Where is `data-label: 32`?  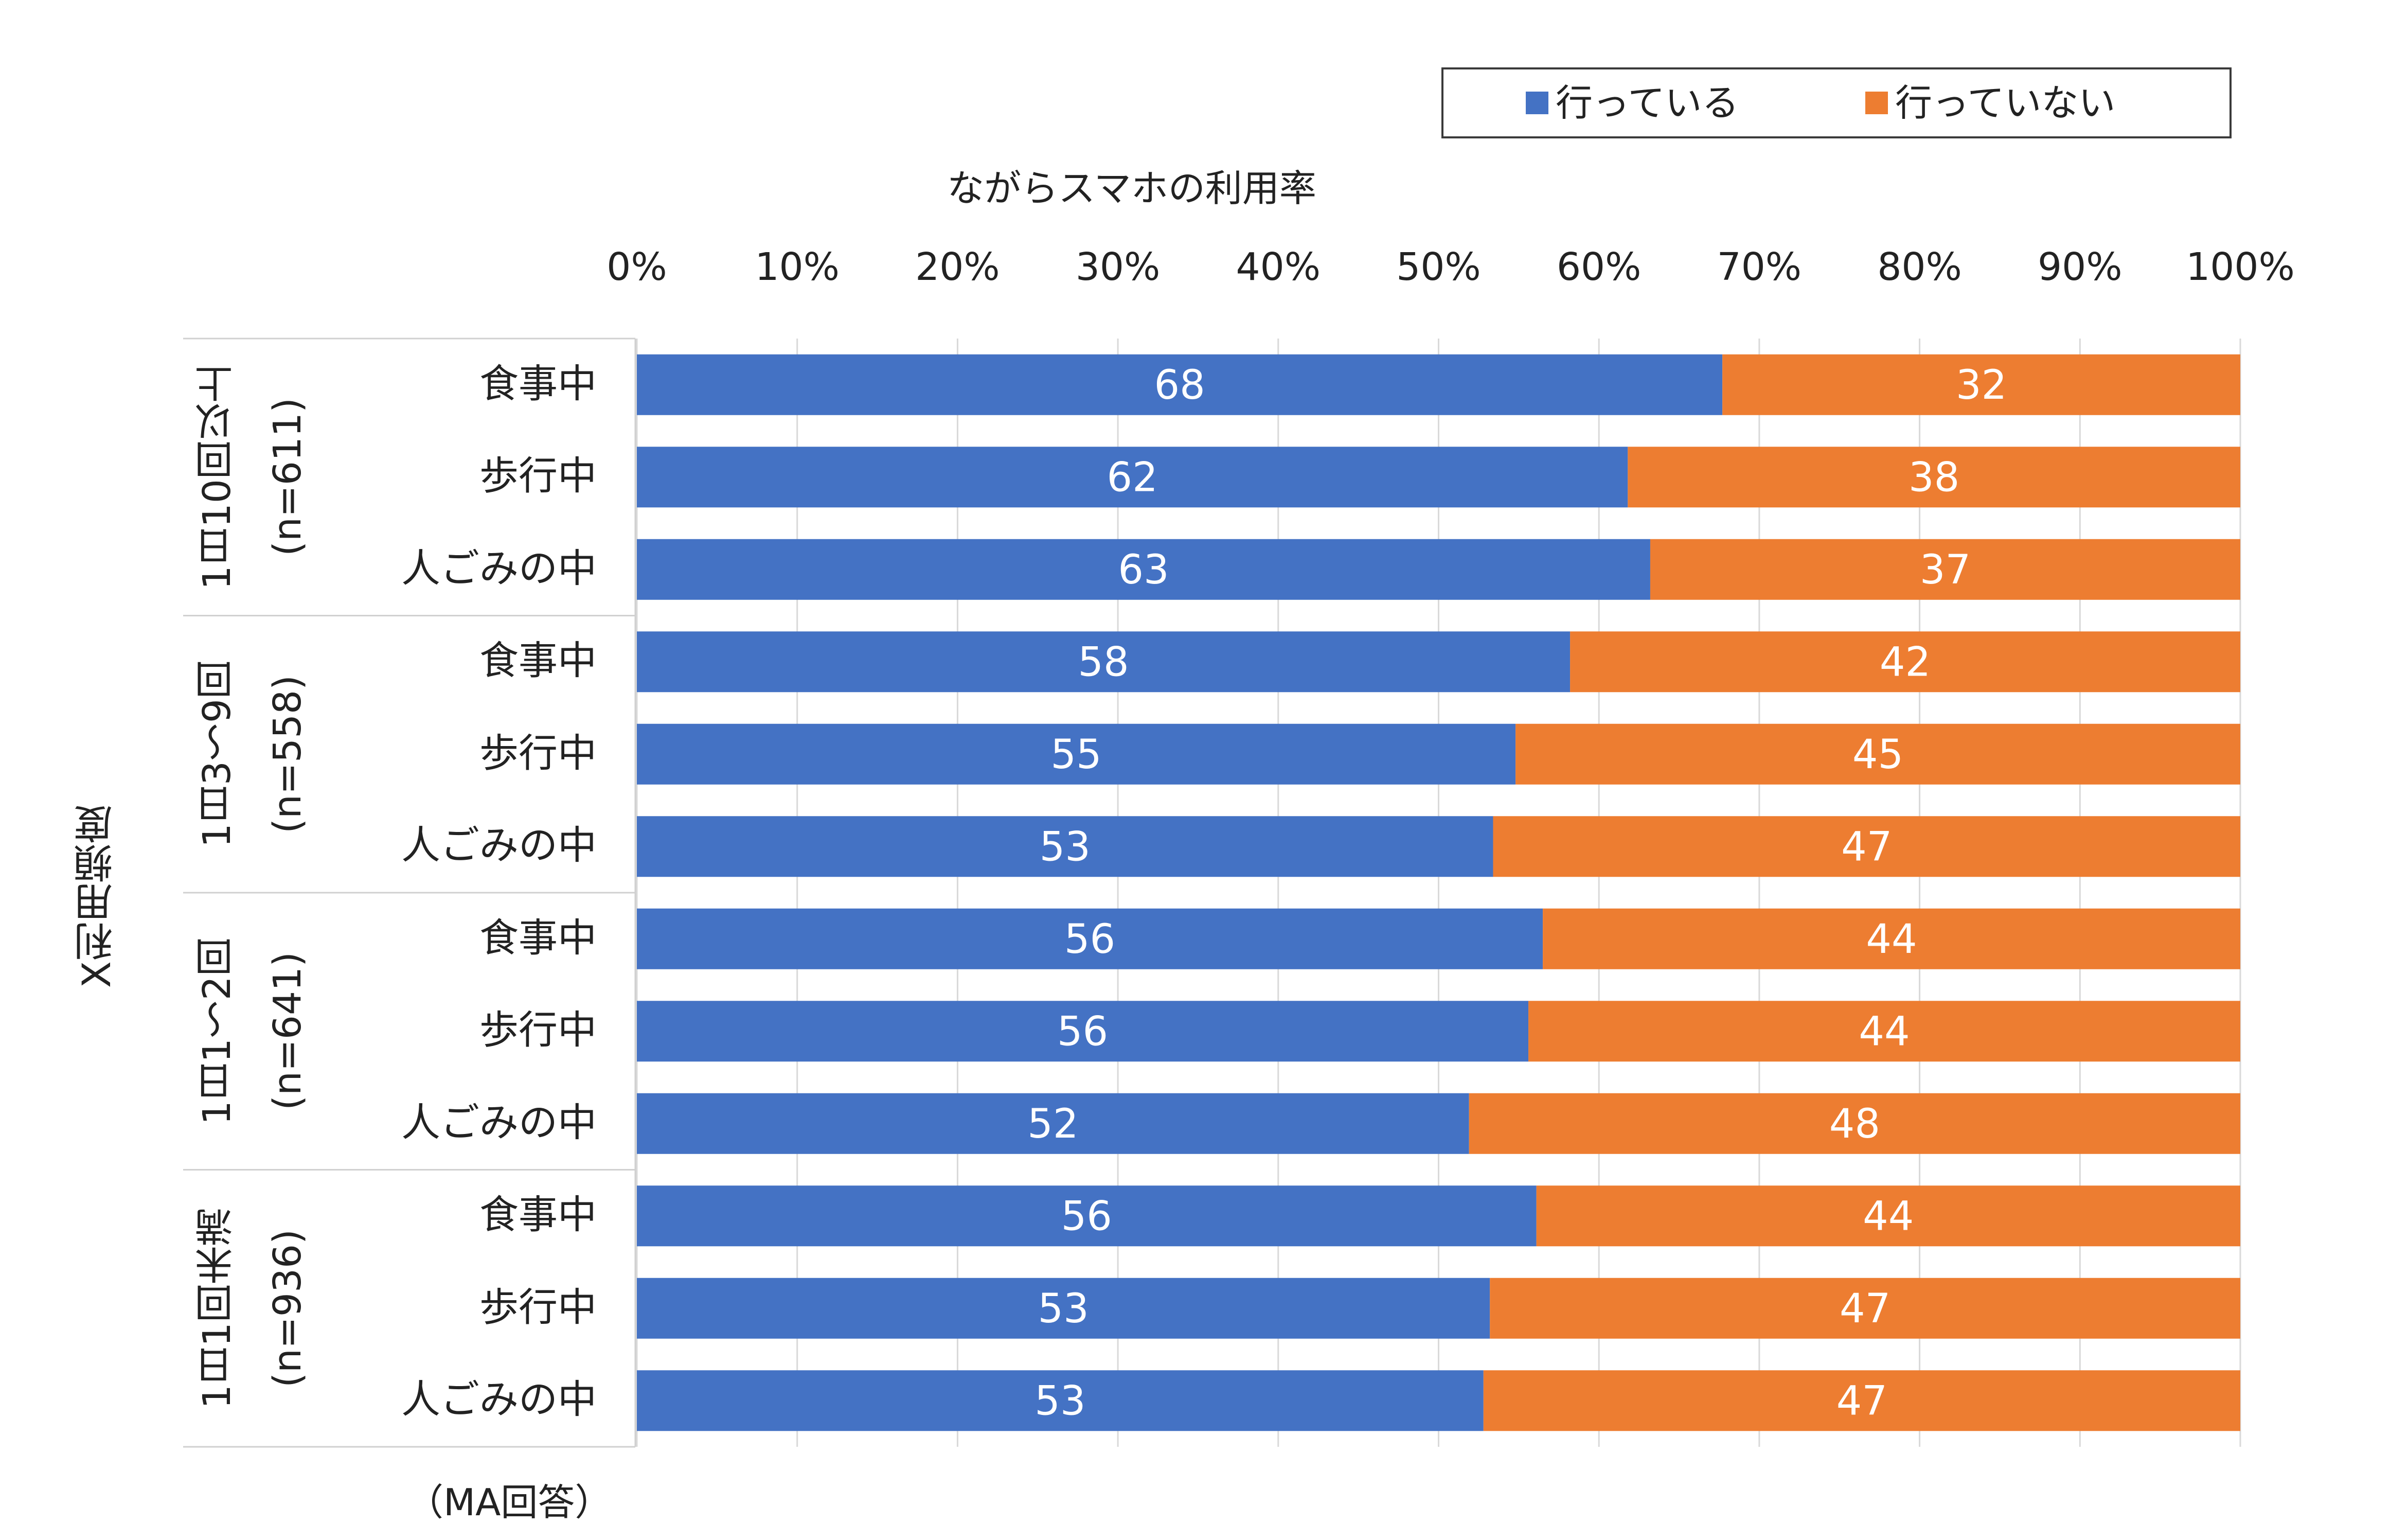
data-label: 32 is located at coordinates (1982, 385).